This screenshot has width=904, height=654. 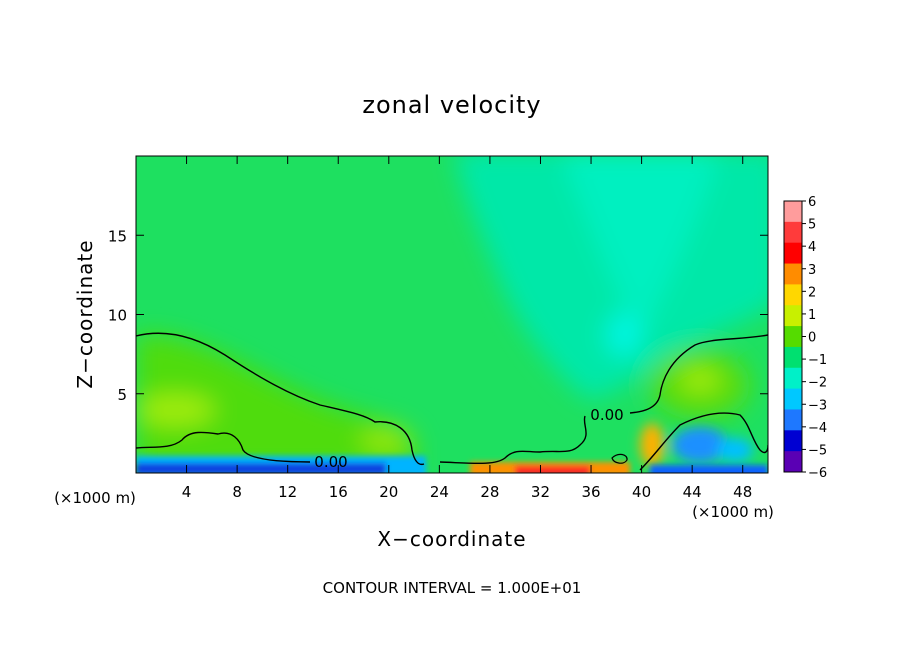 What do you see at coordinates (733, 512) in the screenshot?
I see `x-axis-unit-right: (×1000 m)` at bounding box center [733, 512].